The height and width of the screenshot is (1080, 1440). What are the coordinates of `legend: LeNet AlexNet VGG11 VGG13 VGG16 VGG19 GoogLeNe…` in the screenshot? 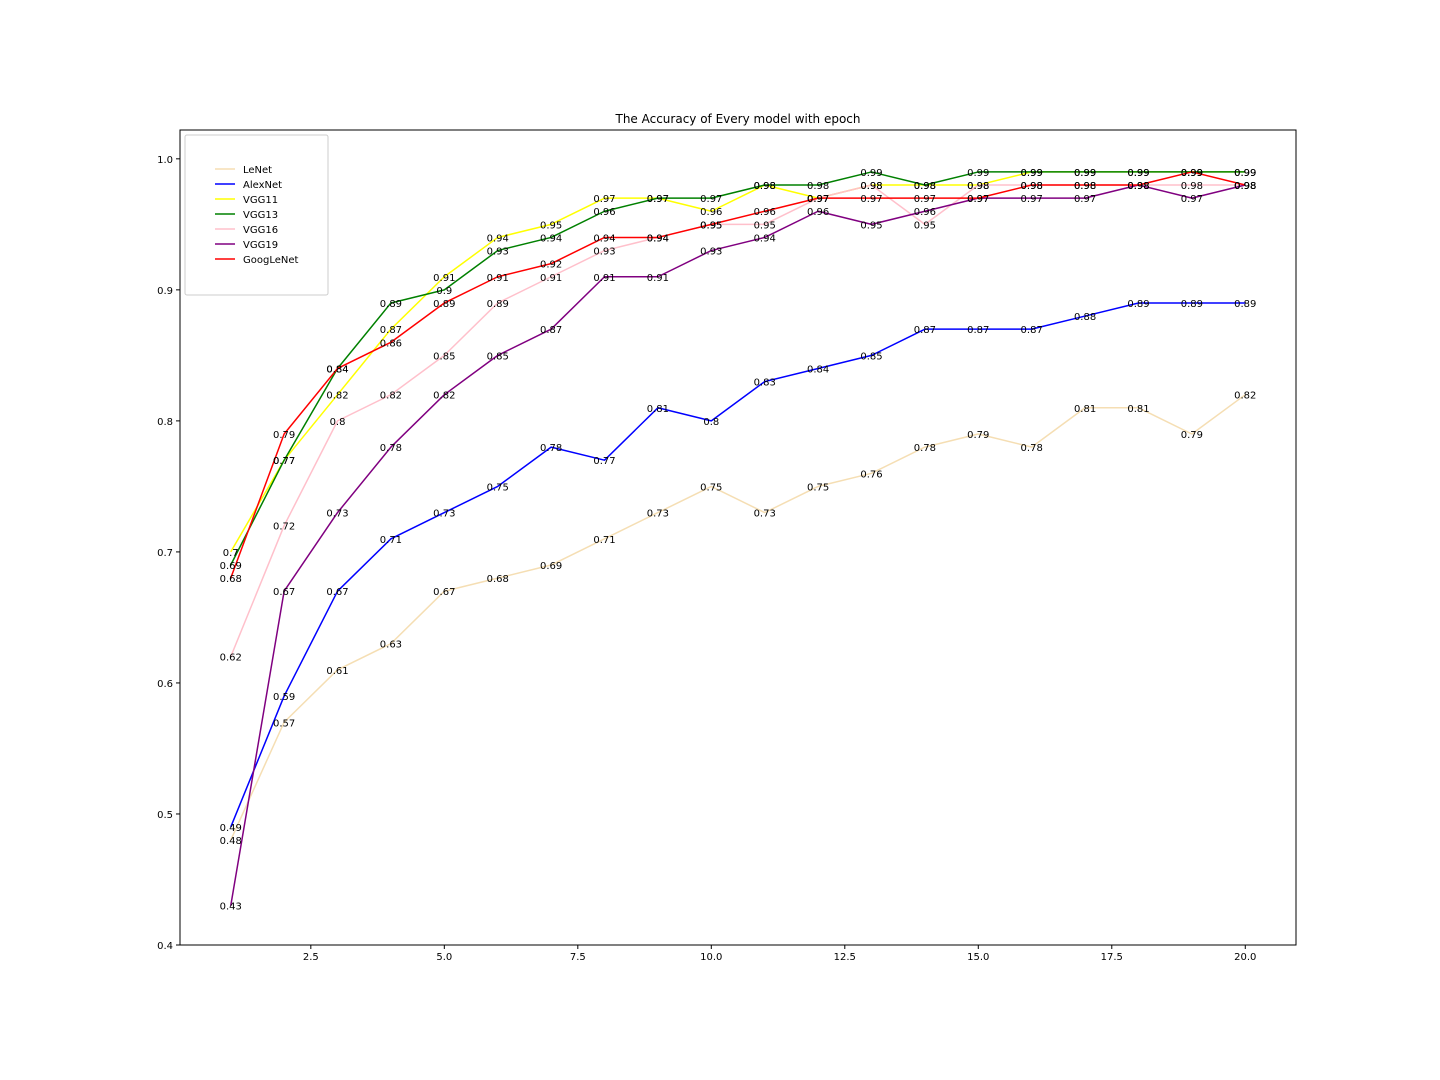 It's located at (256, 215).